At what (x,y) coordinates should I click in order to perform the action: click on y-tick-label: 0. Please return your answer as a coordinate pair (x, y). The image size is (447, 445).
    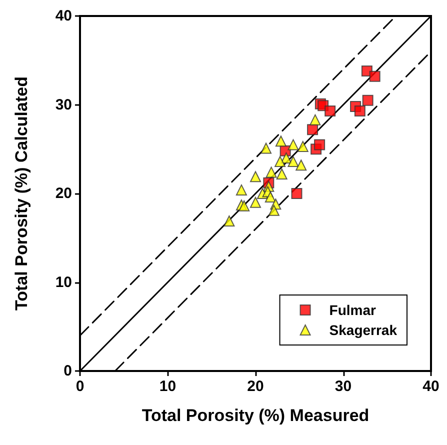
    Looking at the image, I should click on (68, 371).